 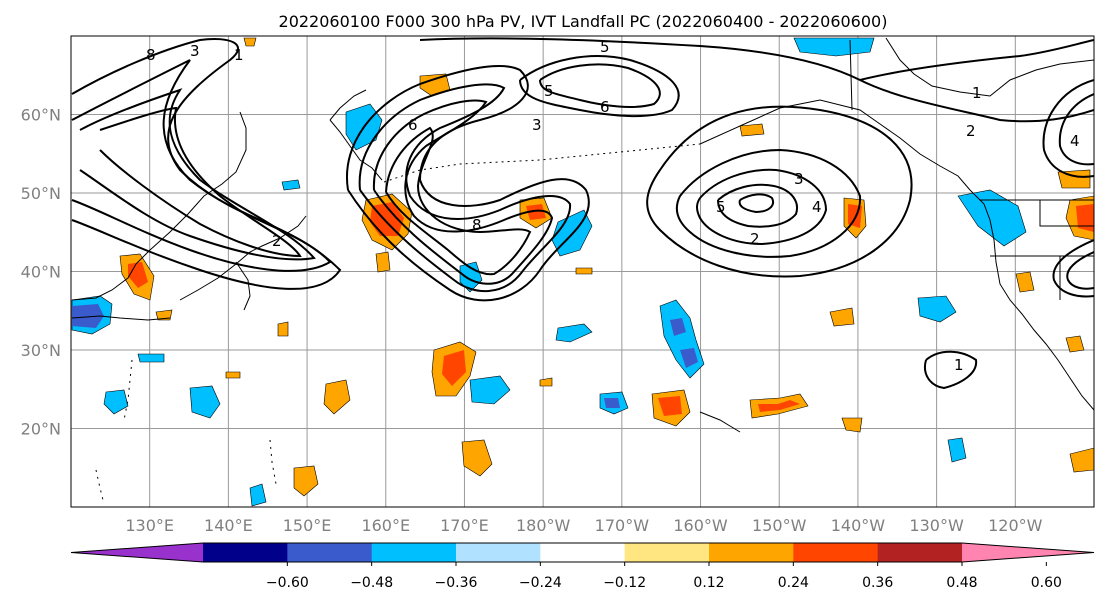 What do you see at coordinates (41, 272) in the screenshot?
I see `lat-tick-label: 40°N` at bounding box center [41, 272].